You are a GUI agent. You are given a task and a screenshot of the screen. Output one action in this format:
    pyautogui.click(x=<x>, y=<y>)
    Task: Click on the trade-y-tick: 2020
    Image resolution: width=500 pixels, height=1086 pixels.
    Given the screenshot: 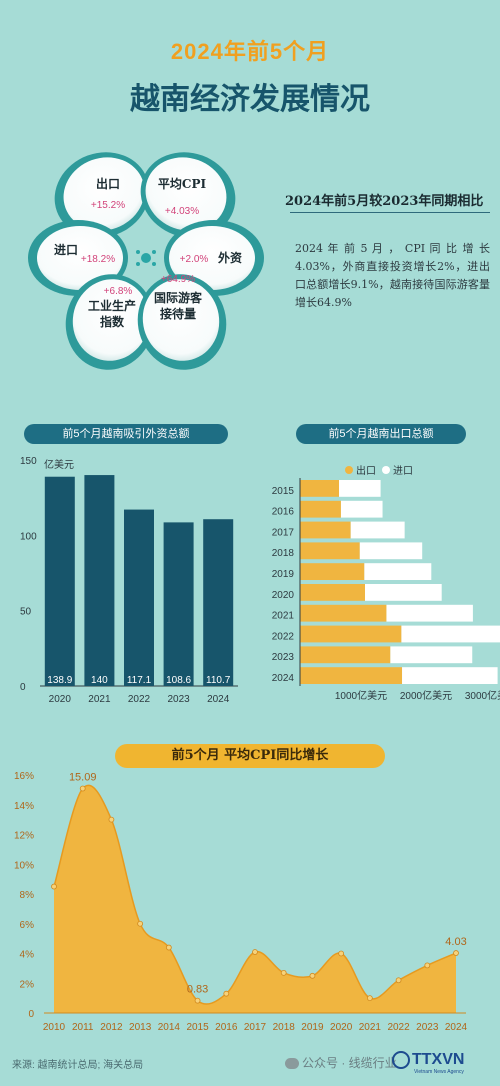 What is the action you would take?
    pyautogui.click(x=283, y=595)
    